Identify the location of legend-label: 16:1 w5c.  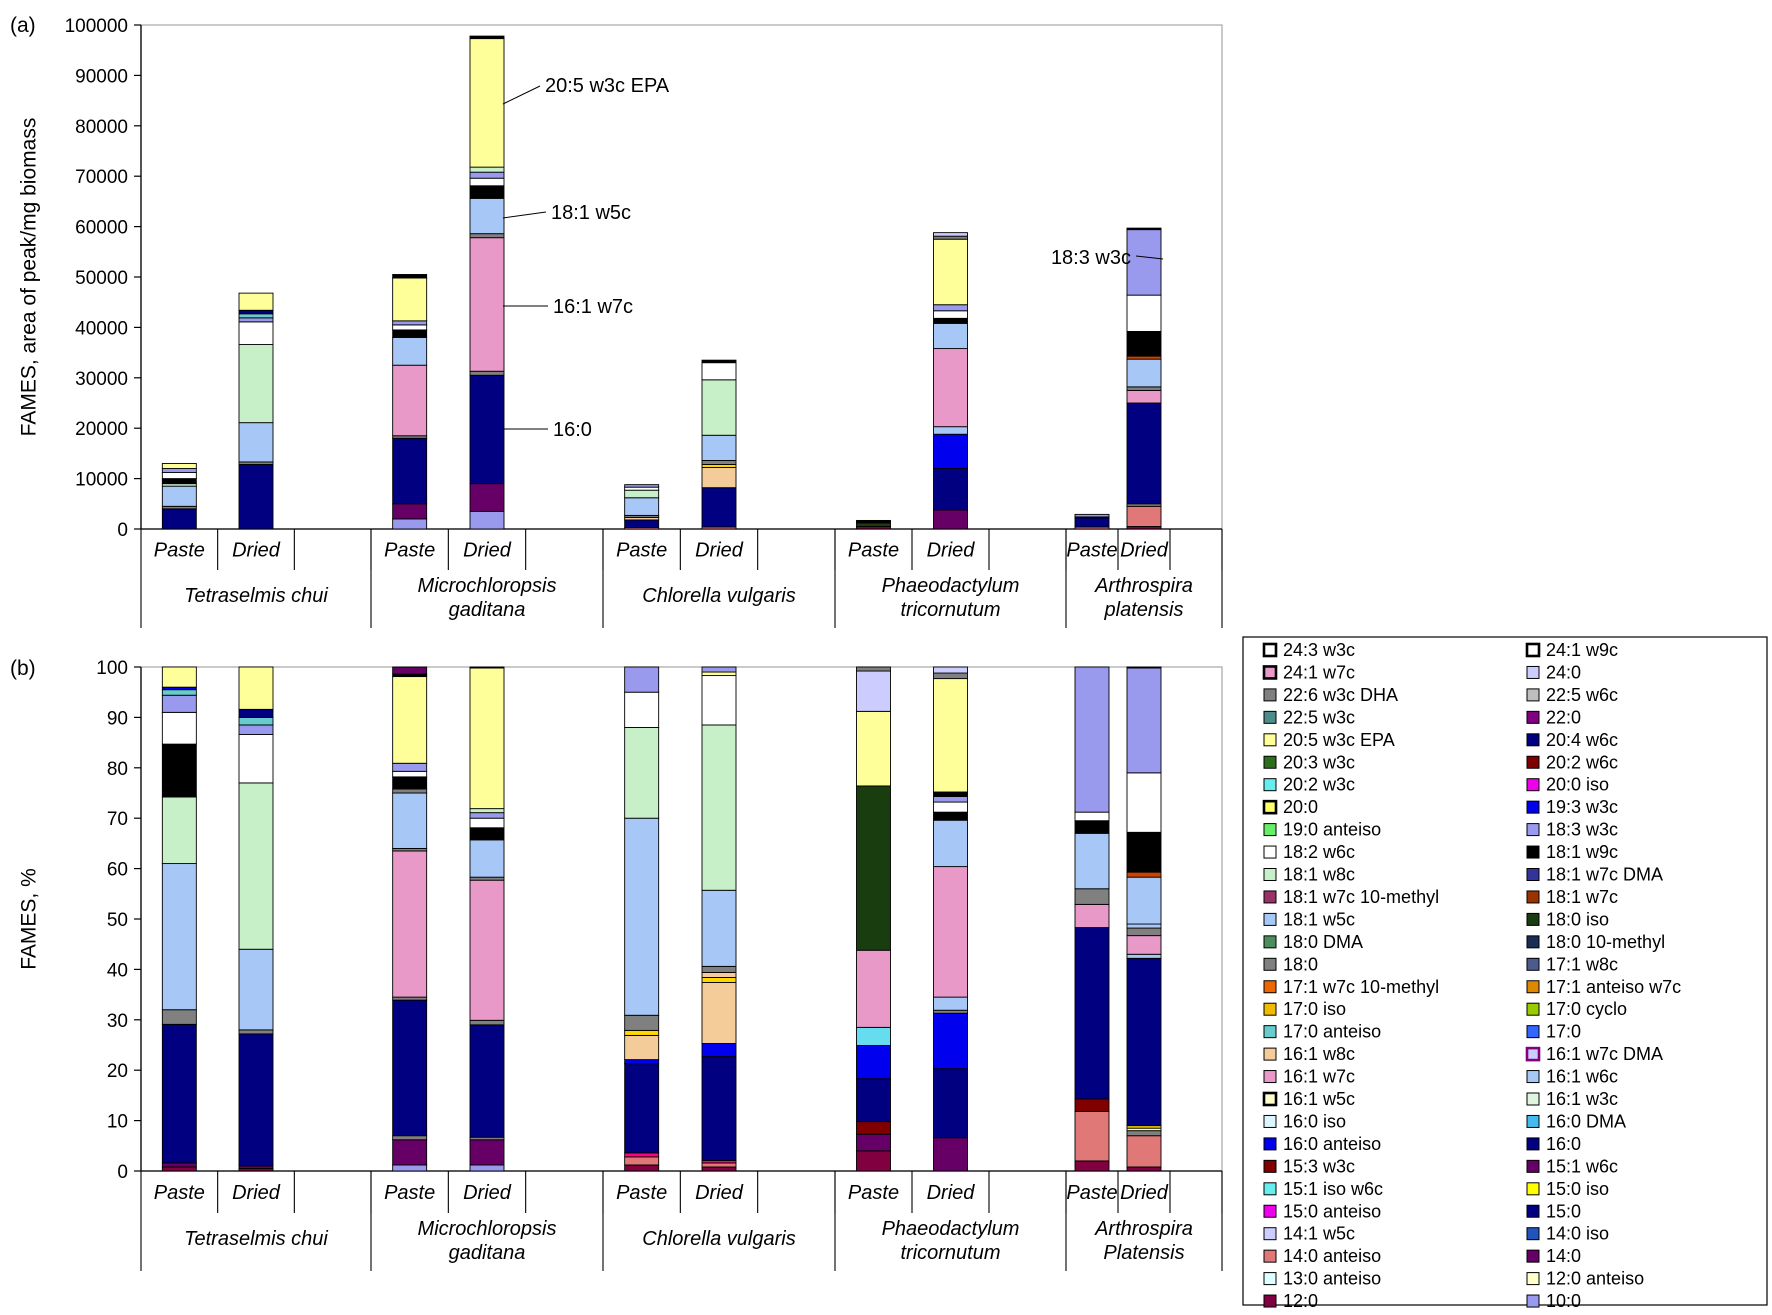
(1319, 1099).